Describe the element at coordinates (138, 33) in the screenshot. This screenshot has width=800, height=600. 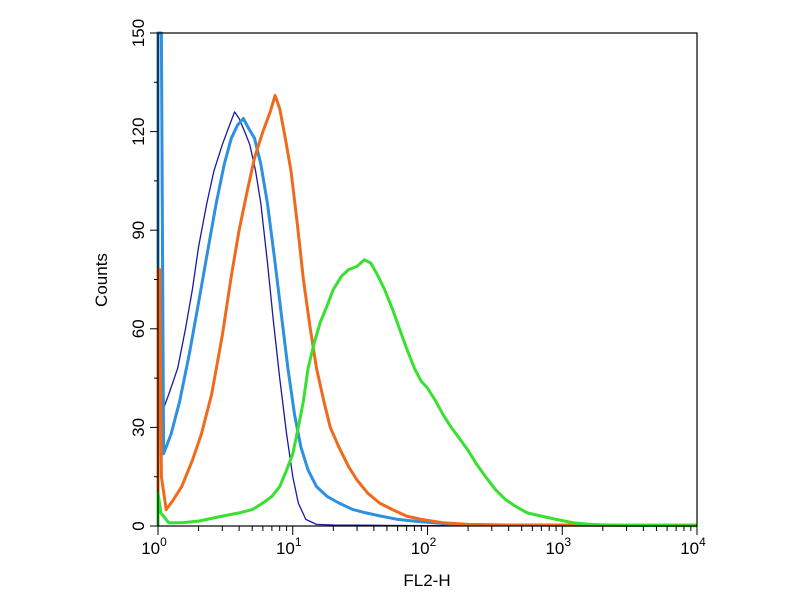
I see `y-tick-label: 150` at that location.